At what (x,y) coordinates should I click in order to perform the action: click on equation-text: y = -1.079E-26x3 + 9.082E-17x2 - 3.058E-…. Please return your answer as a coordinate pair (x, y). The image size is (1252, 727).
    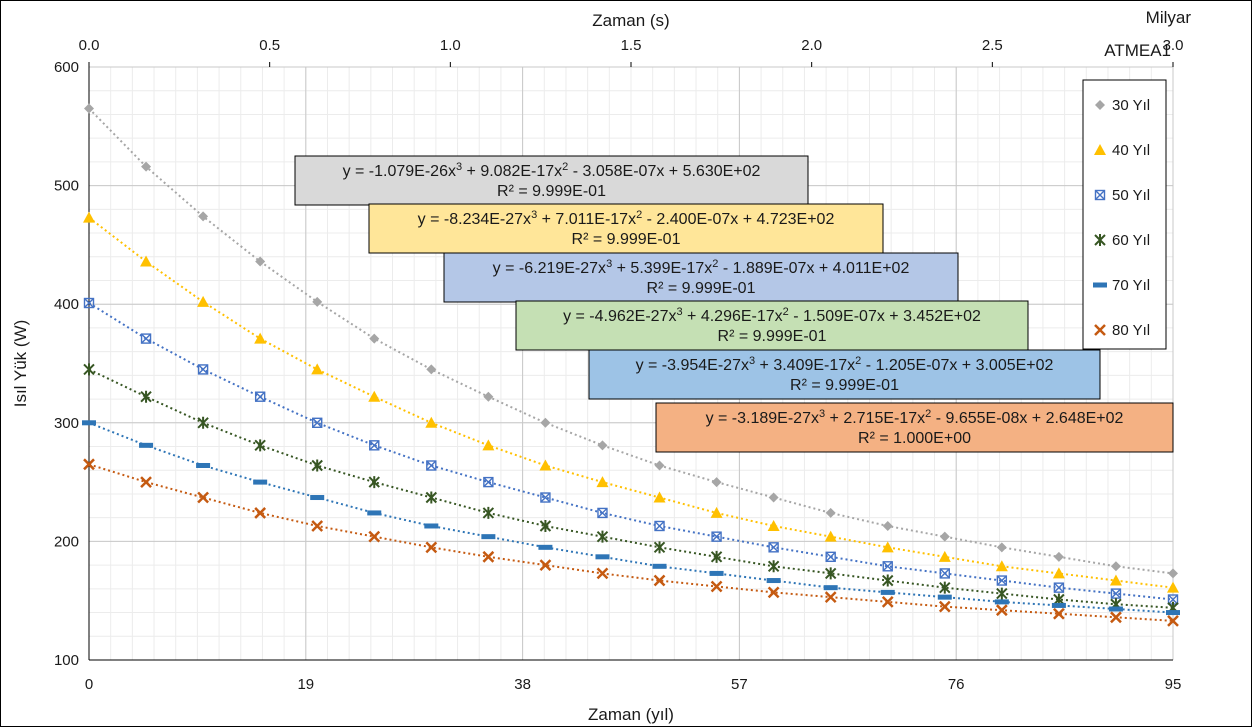
    Looking at the image, I should click on (552, 170).